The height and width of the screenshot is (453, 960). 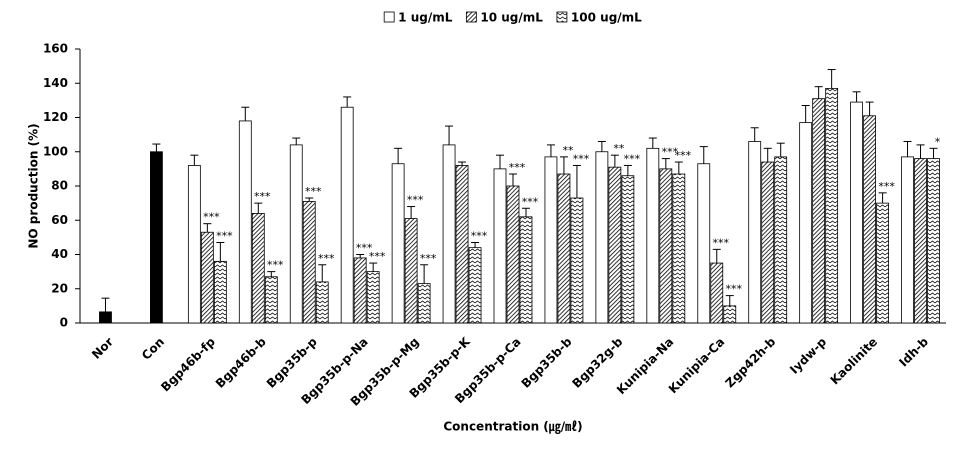 I want to click on y-tick-label: 160, so click(x=55, y=49).